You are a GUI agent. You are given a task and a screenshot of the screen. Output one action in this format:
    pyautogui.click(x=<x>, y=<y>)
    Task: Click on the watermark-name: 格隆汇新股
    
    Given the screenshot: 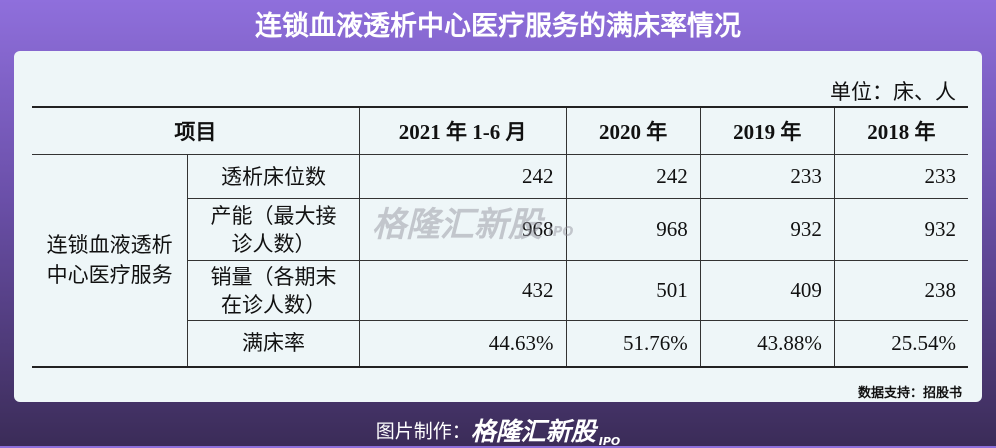 What is the action you would take?
    pyautogui.click(x=457, y=225)
    